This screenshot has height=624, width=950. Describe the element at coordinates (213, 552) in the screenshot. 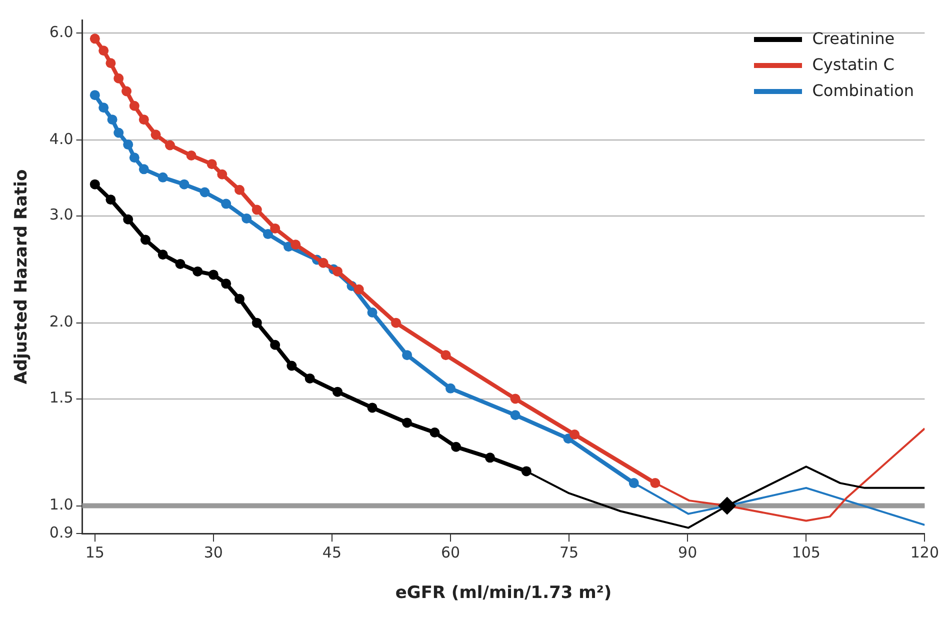

I see `x-tick-label: 30` at that location.